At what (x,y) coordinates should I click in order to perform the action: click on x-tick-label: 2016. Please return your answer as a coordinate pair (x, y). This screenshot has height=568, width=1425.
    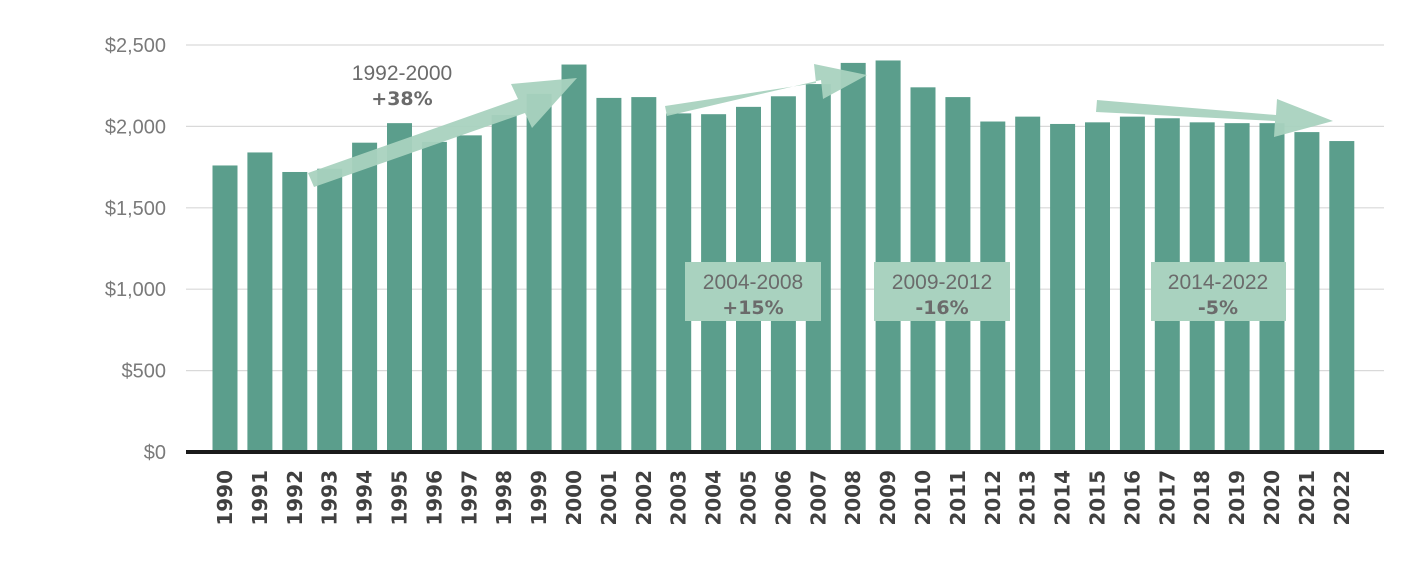
    Looking at the image, I should click on (1132, 498).